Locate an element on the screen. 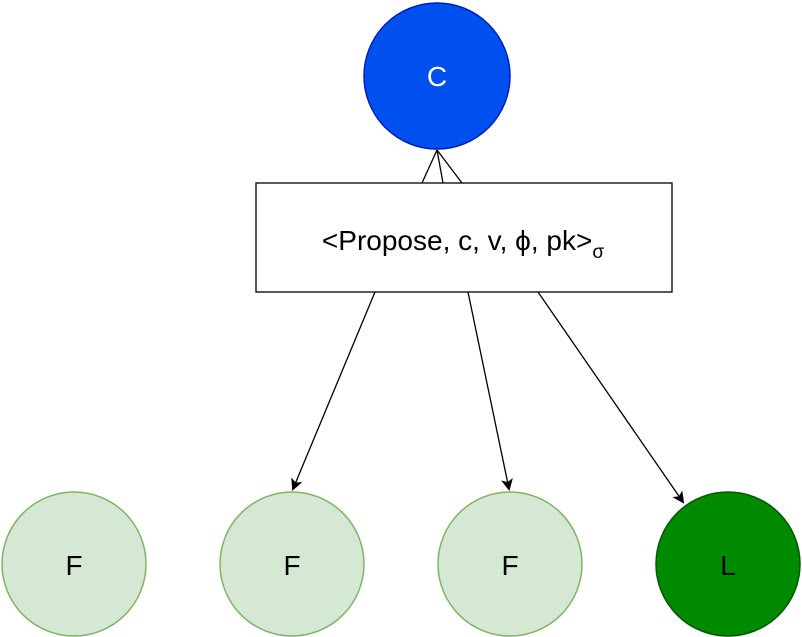  client-circle is located at coordinates (437, 76).